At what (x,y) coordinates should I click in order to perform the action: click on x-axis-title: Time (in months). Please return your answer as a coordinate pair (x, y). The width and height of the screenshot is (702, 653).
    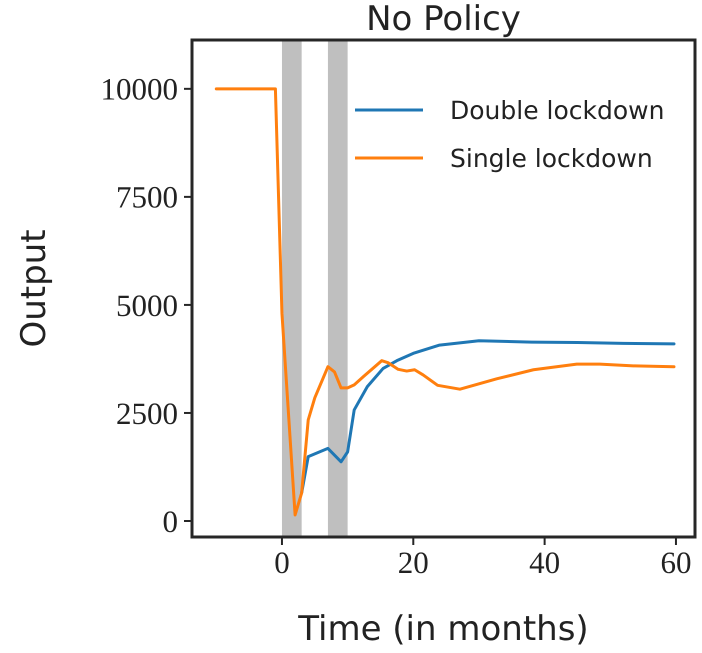
    Looking at the image, I should click on (443, 629).